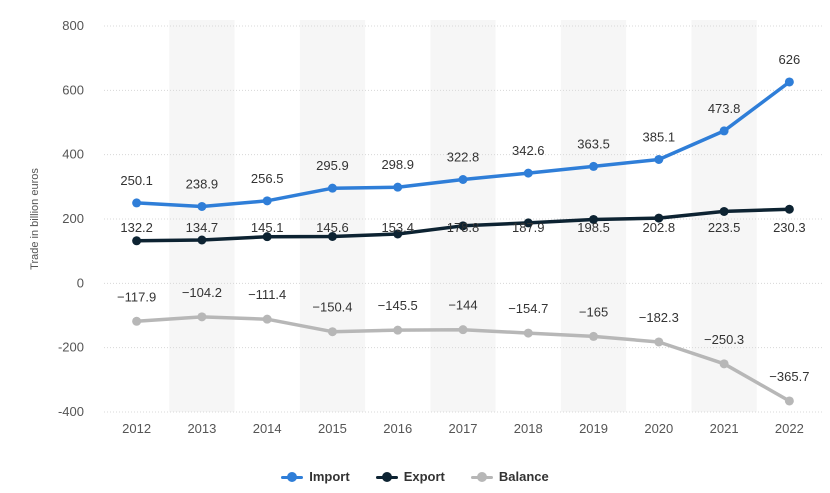 The image size is (830, 493). What do you see at coordinates (332, 165) in the screenshot?
I see `data-label-import: 295.9` at bounding box center [332, 165].